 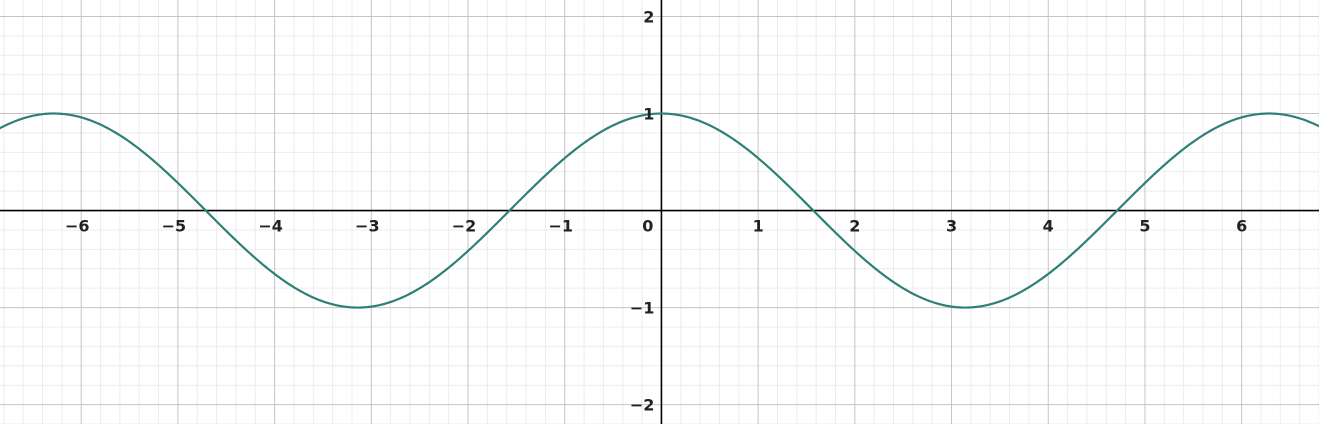 What do you see at coordinates (560, 226) in the screenshot?
I see `x-tick-label: −1` at bounding box center [560, 226].